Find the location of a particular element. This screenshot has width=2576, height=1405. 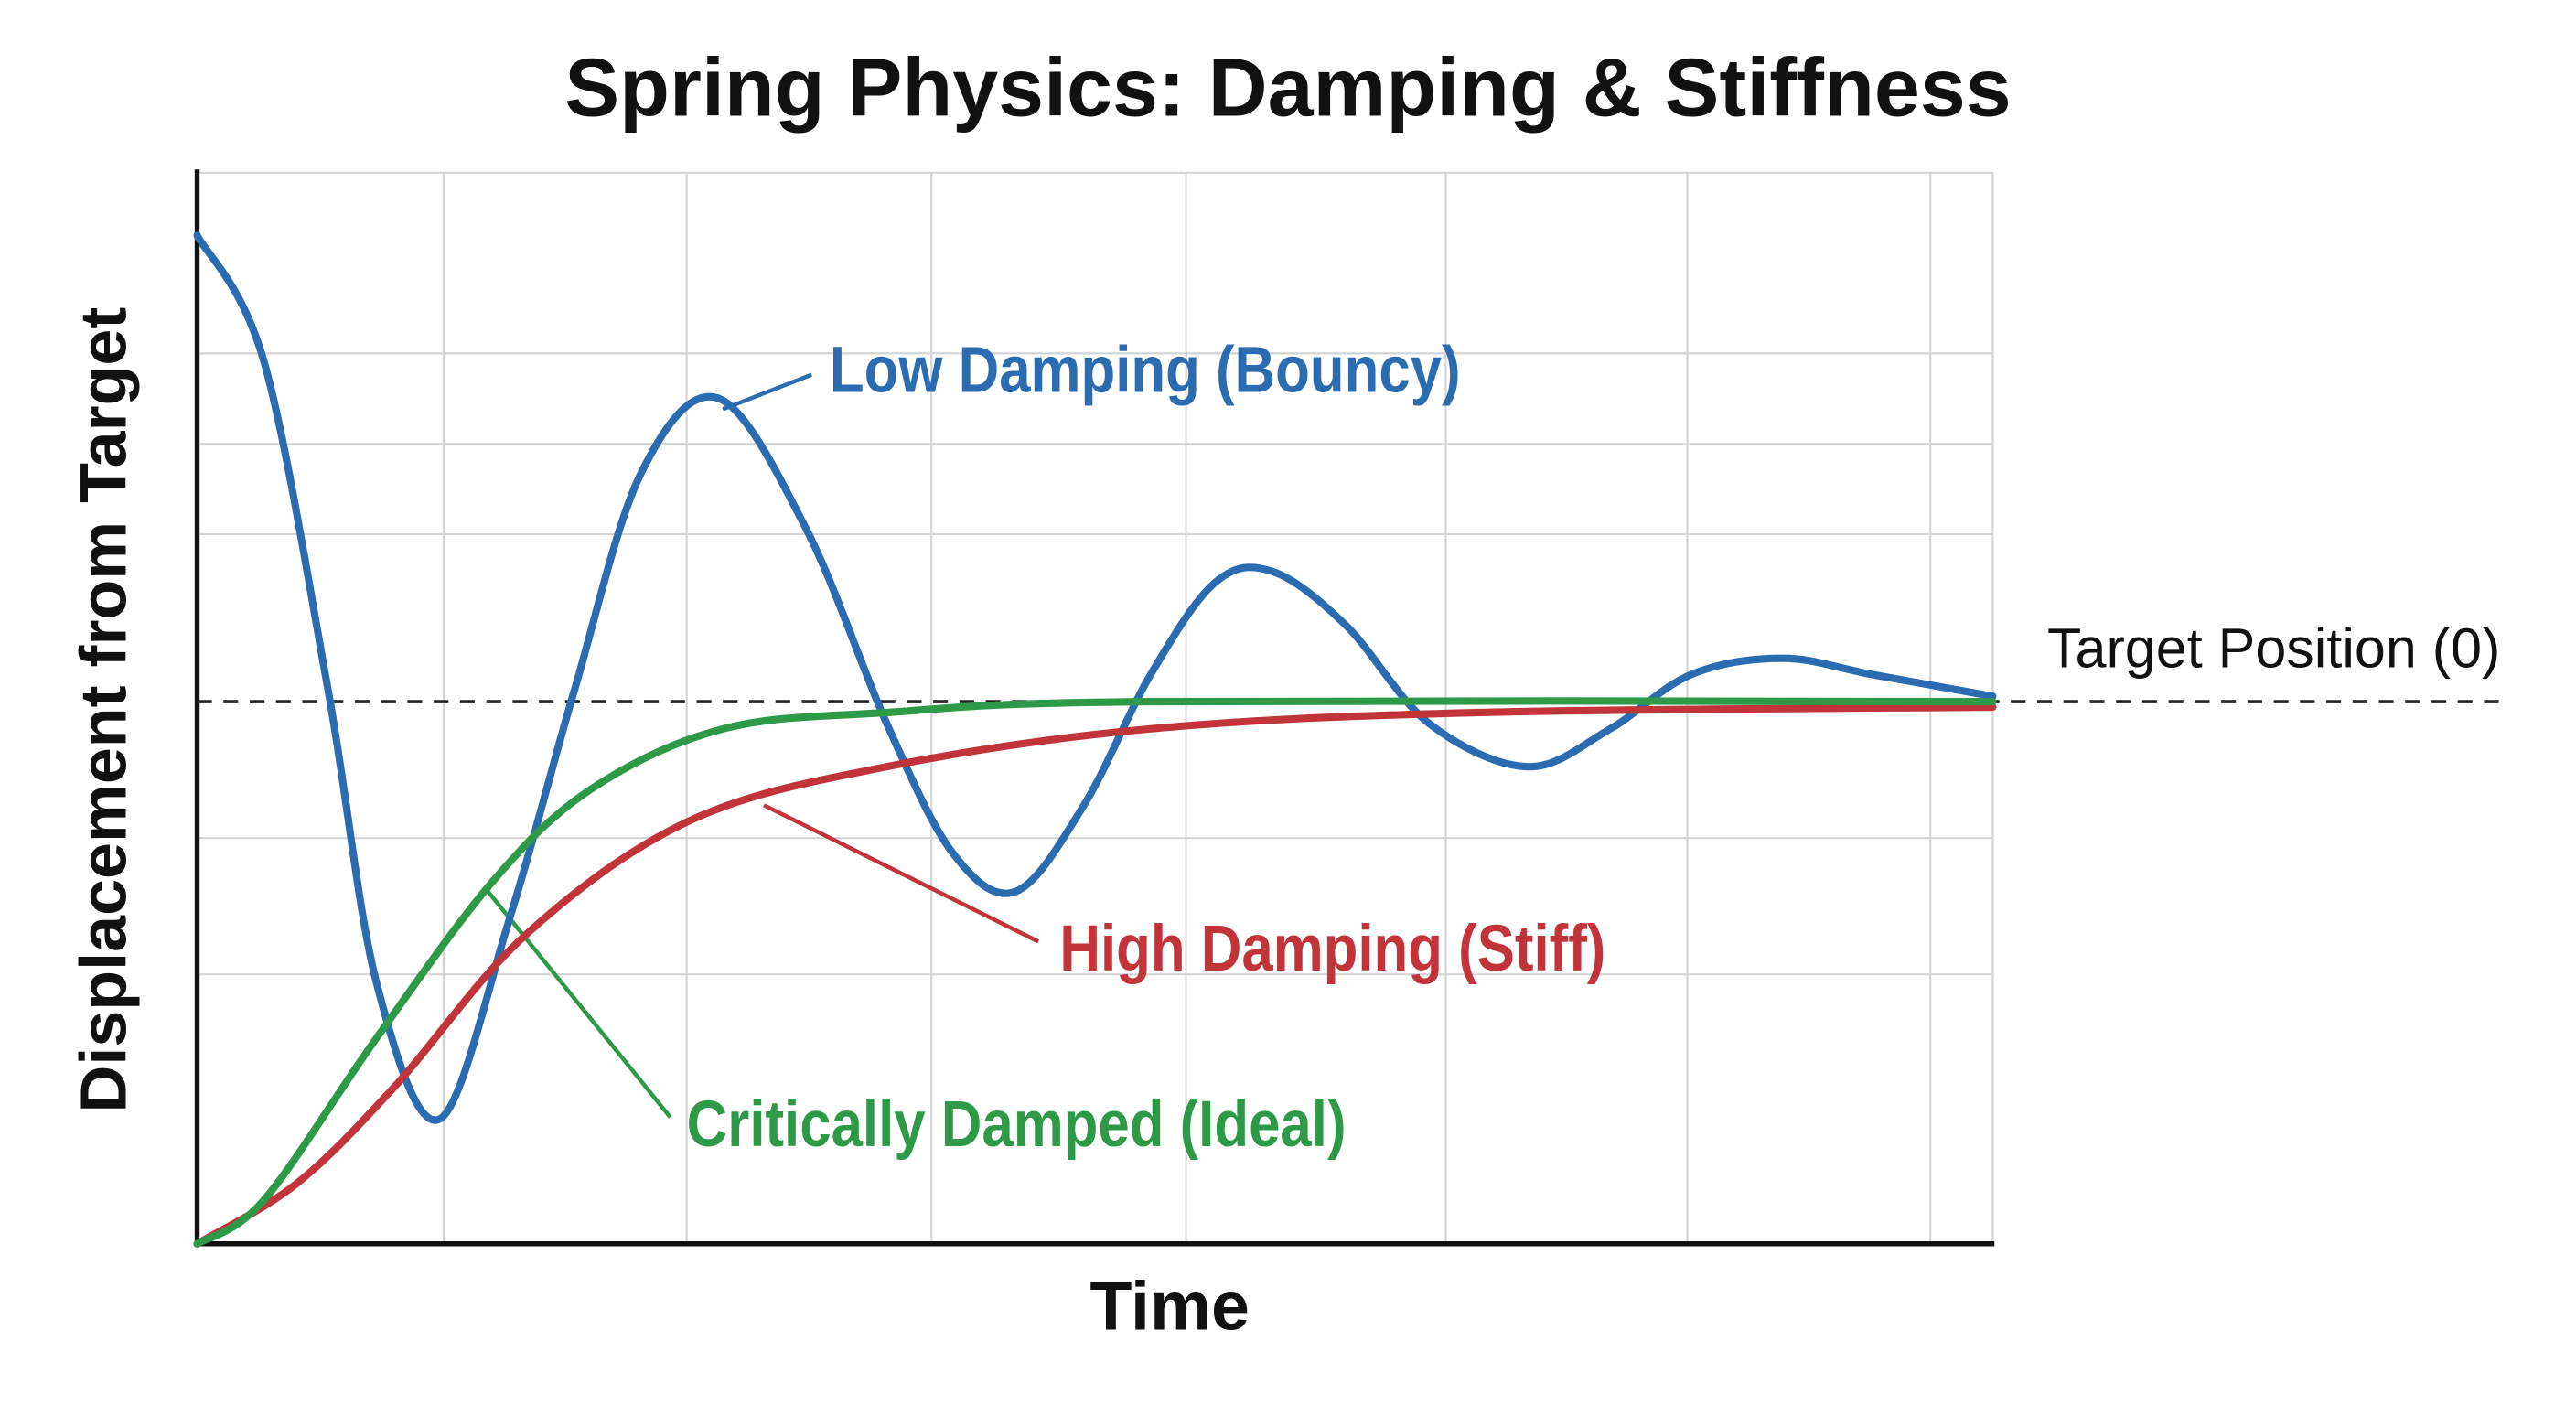

leader-lines is located at coordinates (761, 746).